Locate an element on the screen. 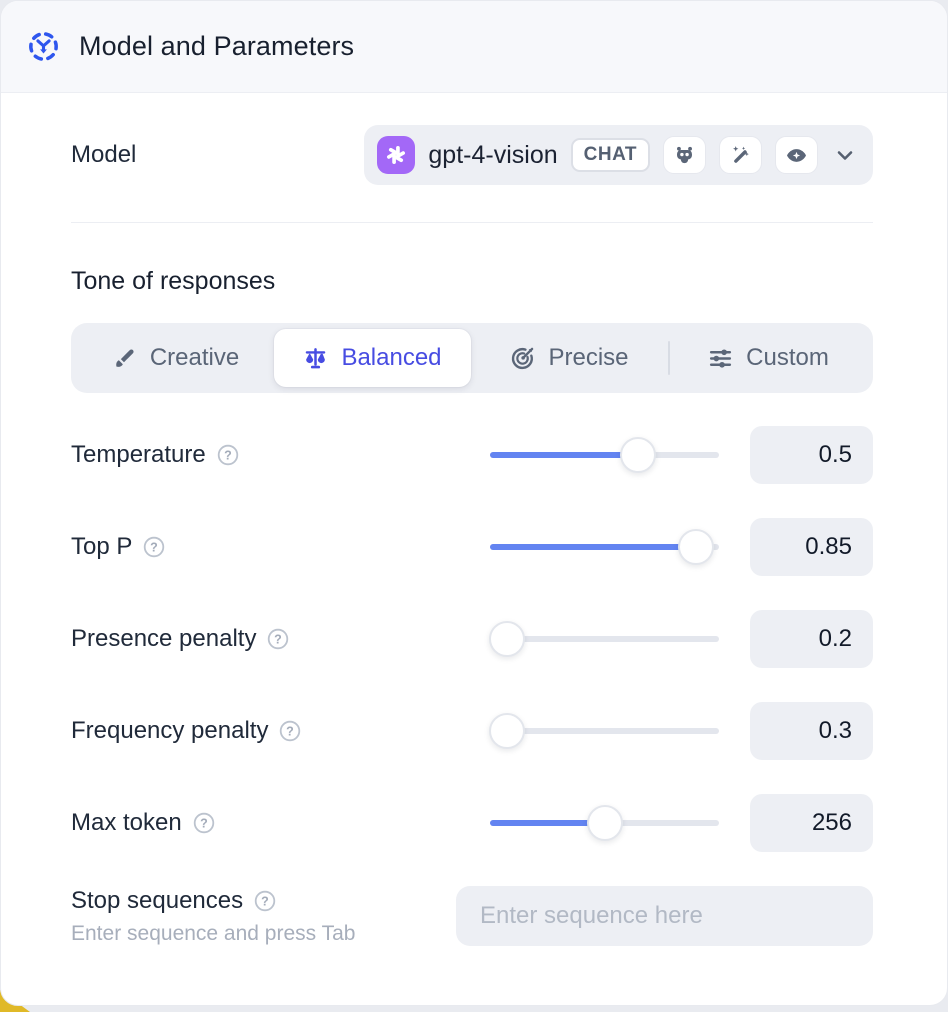 The height and width of the screenshot is (1012, 948). top-p-value: 0.85 is located at coordinates (811, 547).